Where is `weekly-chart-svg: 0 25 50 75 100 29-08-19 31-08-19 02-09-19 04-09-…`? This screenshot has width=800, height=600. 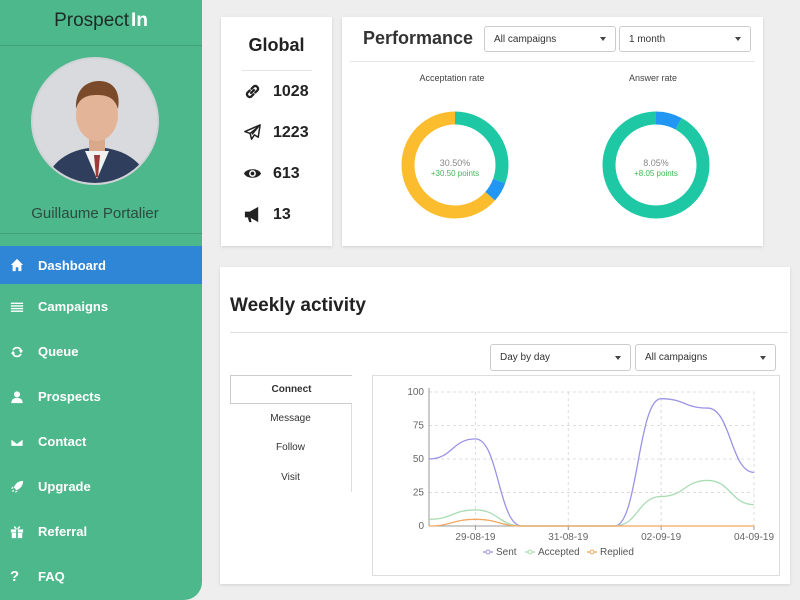 weekly-chart-svg: 0 25 50 75 100 29-08-19 31-08-19 02-09-19 04-09-… is located at coordinates (590, 472).